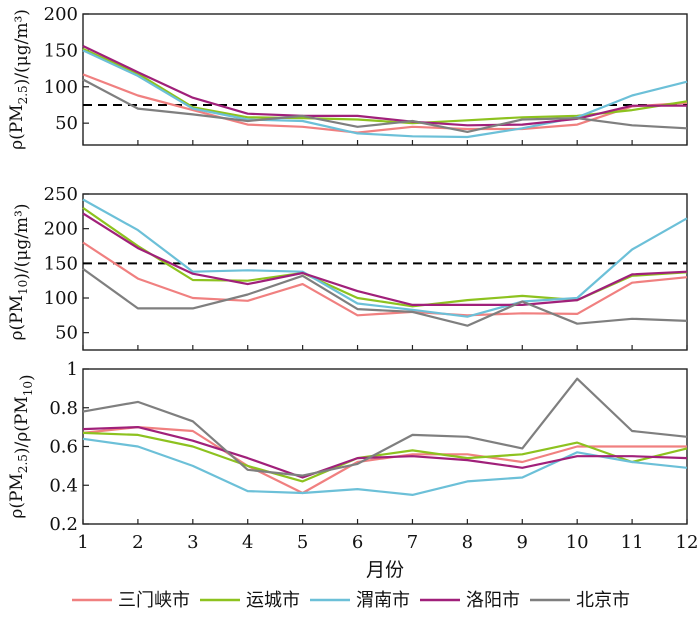 Image resolution: width=700 pixels, height=627 pixels. Describe the element at coordinates (273, 600) in the screenshot. I see `legend-label-运城市: 运城市` at that location.